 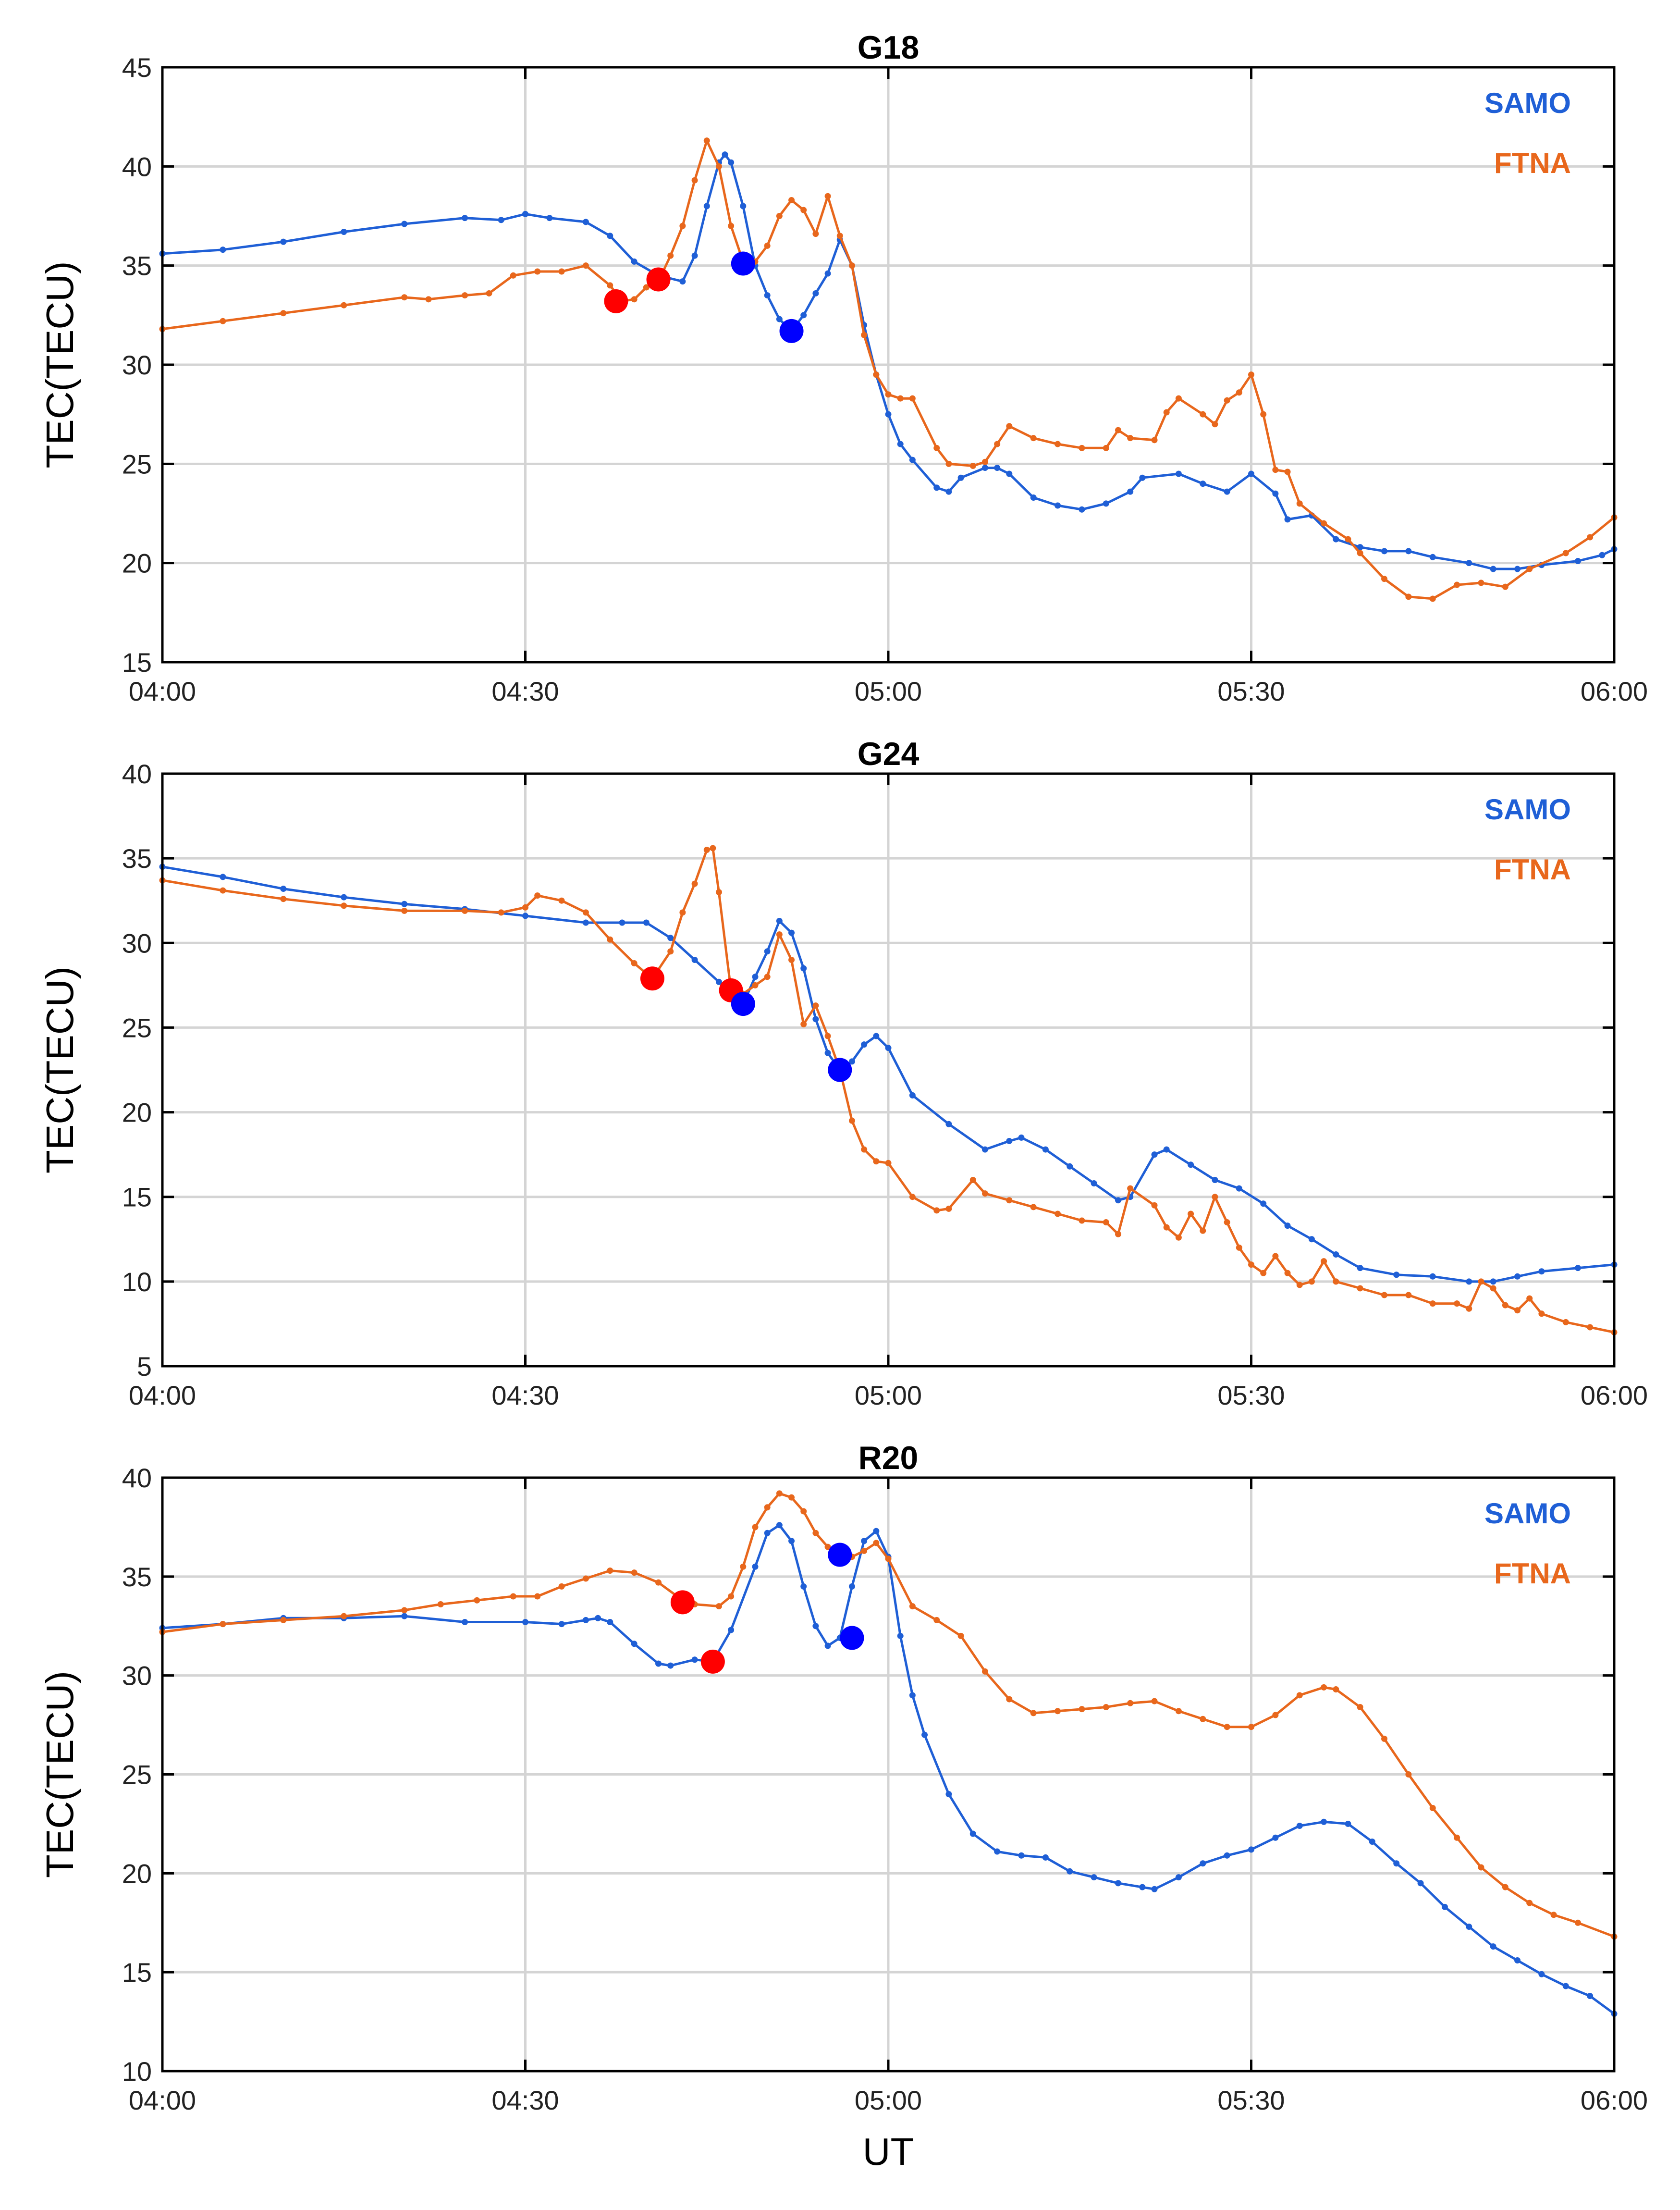 What do you see at coordinates (889, 754) in the screenshot?
I see `panel-title: G24` at bounding box center [889, 754].